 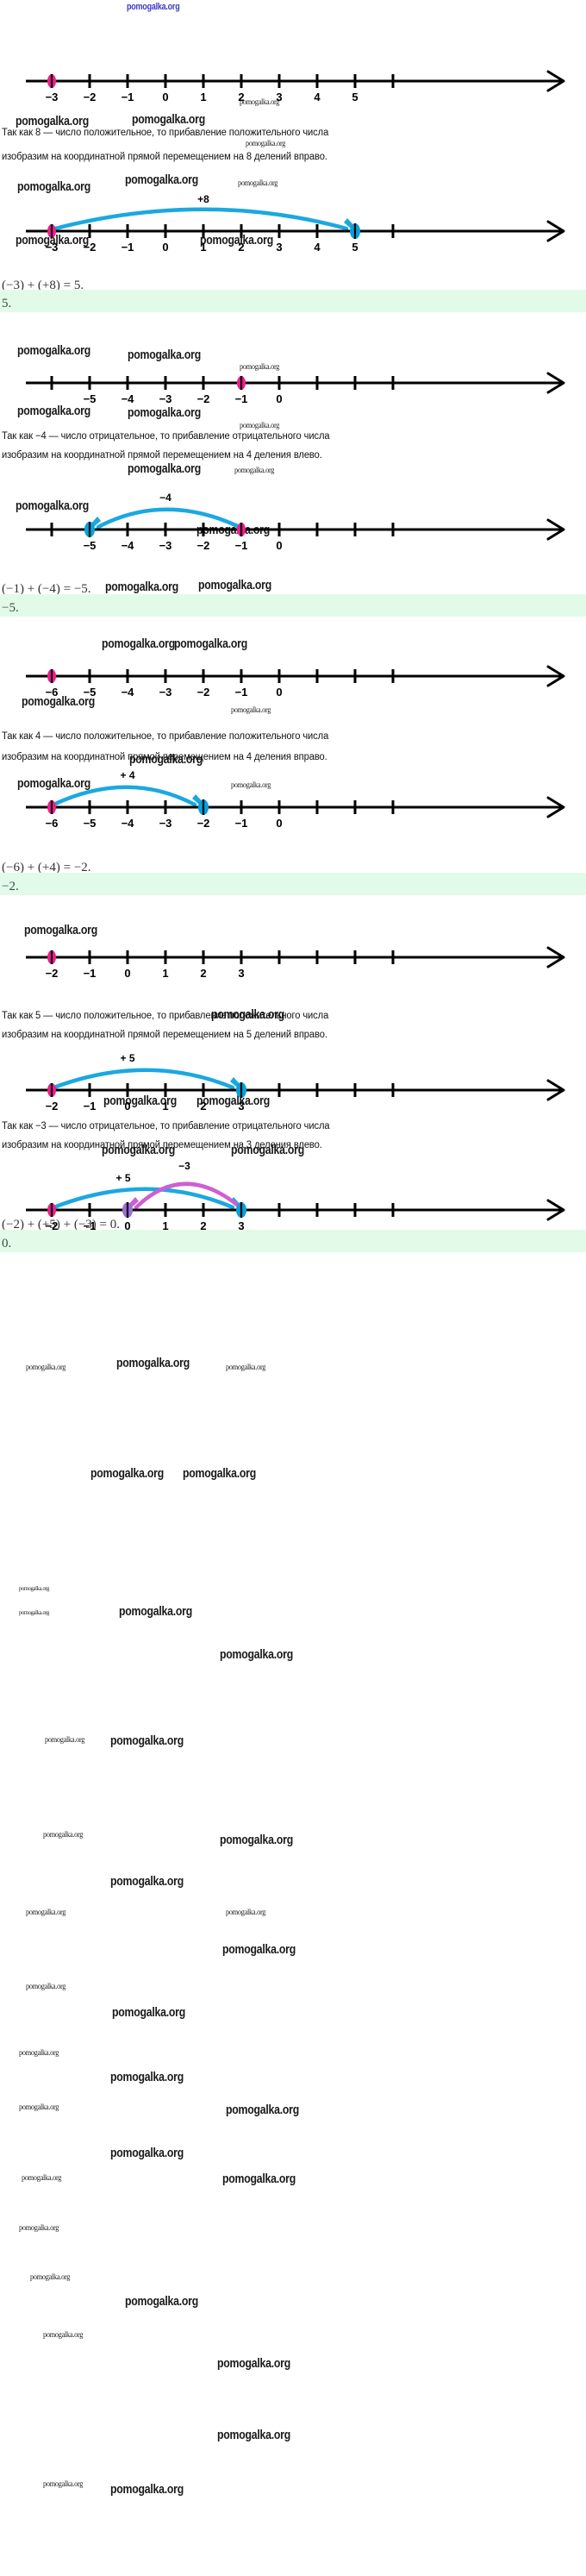 What do you see at coordinates (293, 957) in the screenshot?
I see `number-line-diagram: −2 −1 0 1 2 3` at bounding box center [293, 957].